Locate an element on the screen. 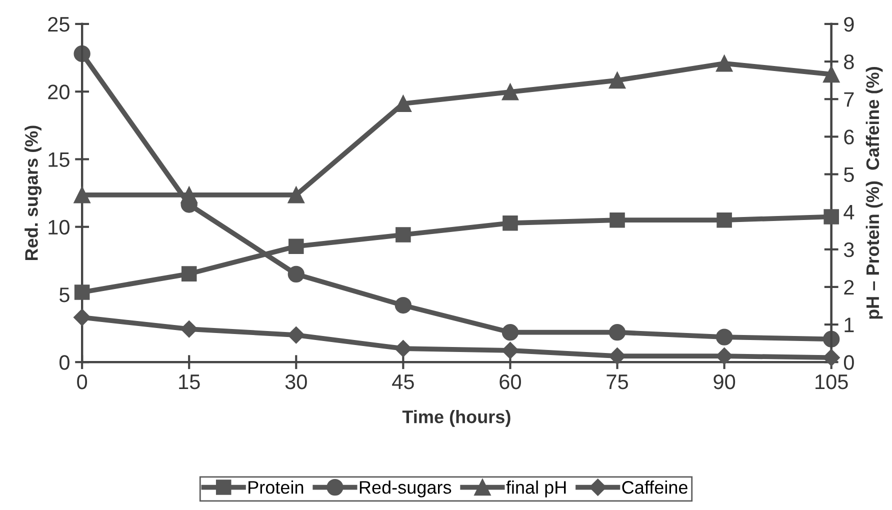 This screenshot has height=510, width=892. y2-tick-label: 0 is located at coordinates (849, 362).